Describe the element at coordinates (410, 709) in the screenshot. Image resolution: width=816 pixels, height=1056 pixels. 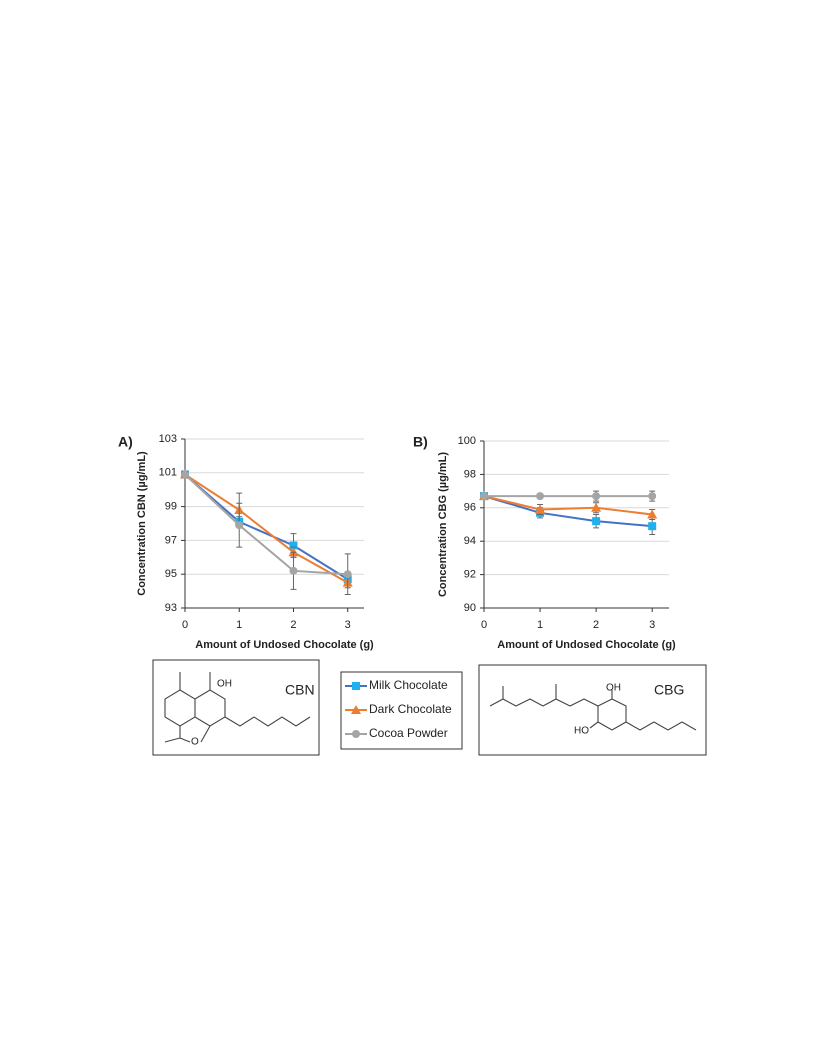
I see `legend-label: Dark Chocolate` at that location.